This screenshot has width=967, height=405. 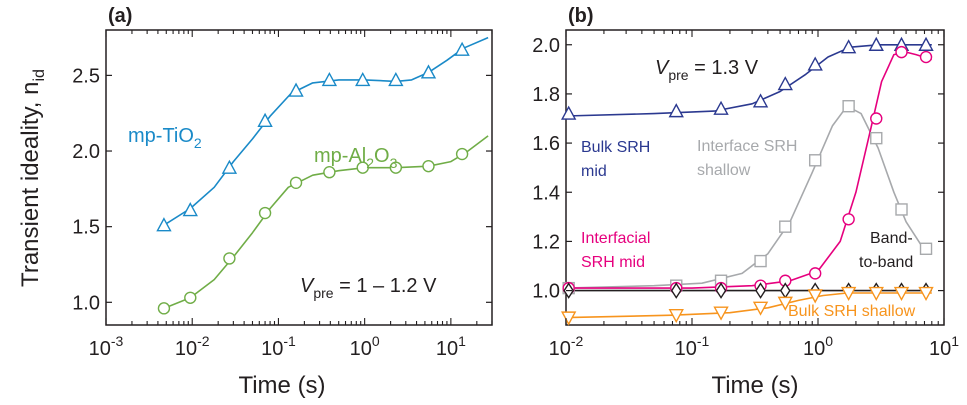 I want to click on series-label-mp-tio2: mp-TiO2, so click(x=165, y=138).